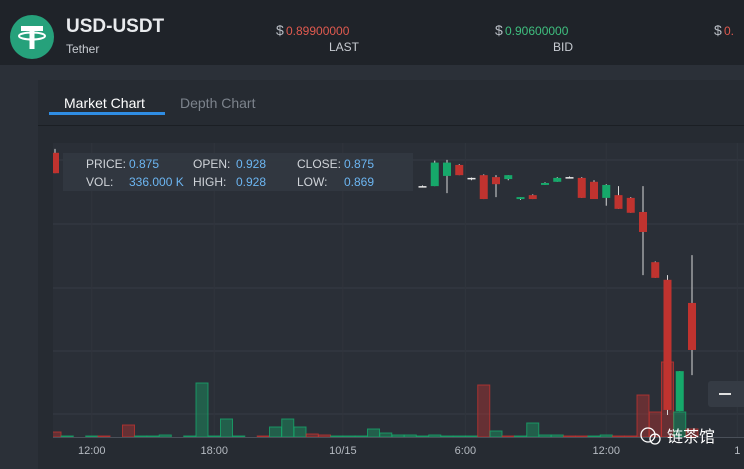 This screenshot has height=469, width=744. What do you see at coordinates (218, 103) in the screenshot?
I see `tab-depth-chart: Depth Chart` at bounding box center [218, 103].